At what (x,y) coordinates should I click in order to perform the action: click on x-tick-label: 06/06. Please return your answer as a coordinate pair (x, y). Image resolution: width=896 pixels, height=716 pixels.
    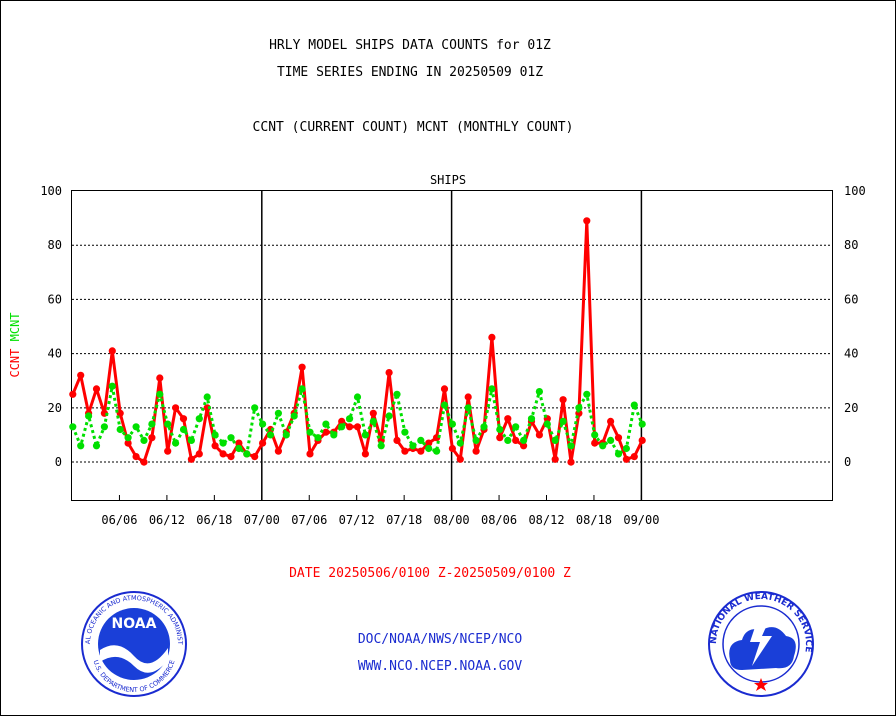
    Looking at the image, I should click on (119, 520).